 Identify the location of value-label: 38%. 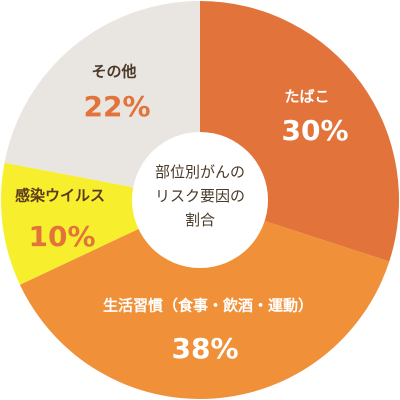
(204, 348).